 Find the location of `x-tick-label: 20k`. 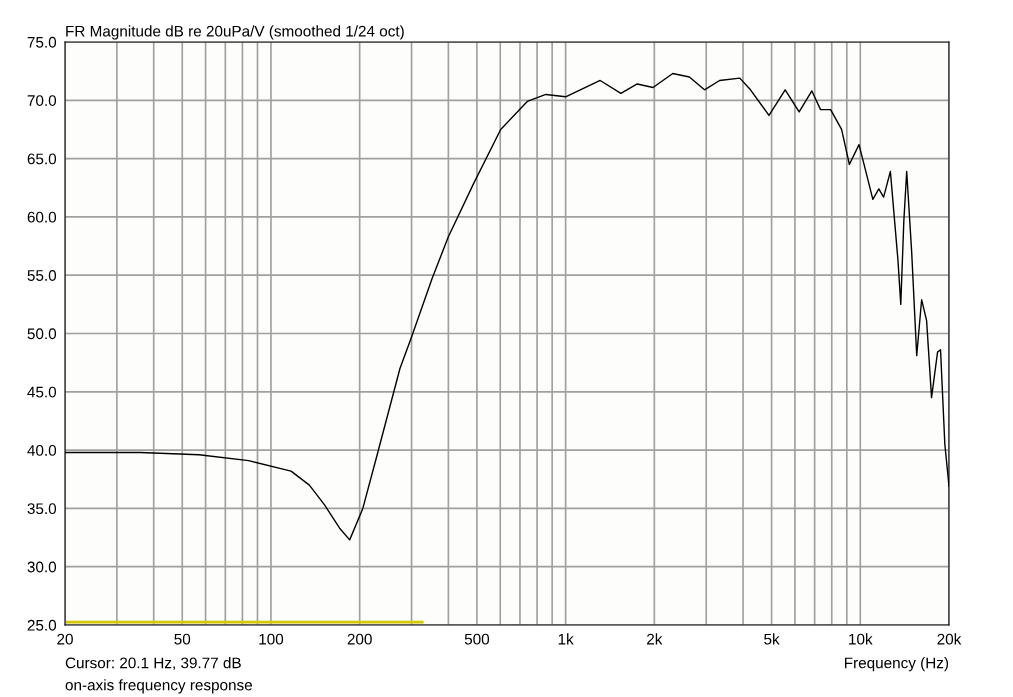

x-tick-label: 20k is located at coordinates (949, 639).